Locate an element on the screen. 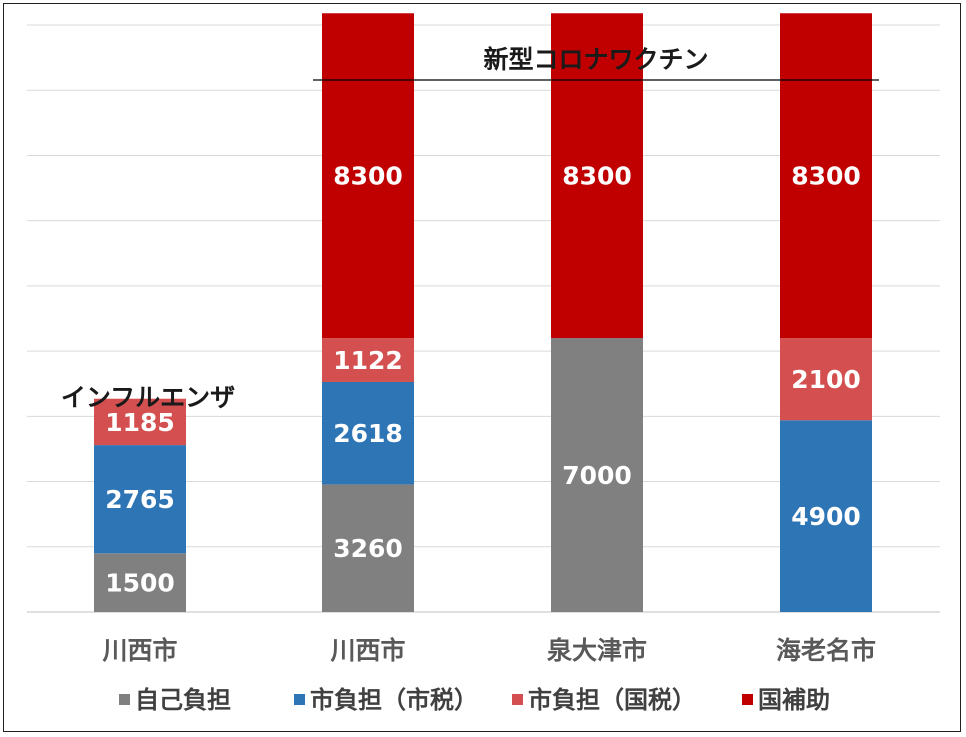  legend: 自己負担 市負担（市税） 市負担（国税） 国補助 is located at coordinates (474, 700).